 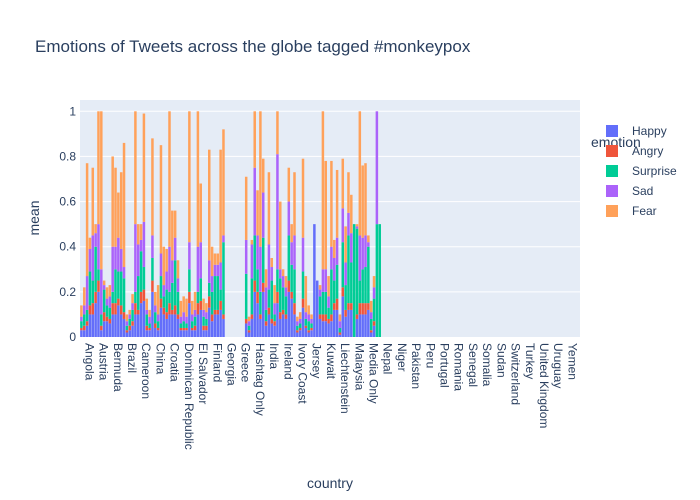 I want to click on x-tick-label: Austria, so click(x=104, y=362).